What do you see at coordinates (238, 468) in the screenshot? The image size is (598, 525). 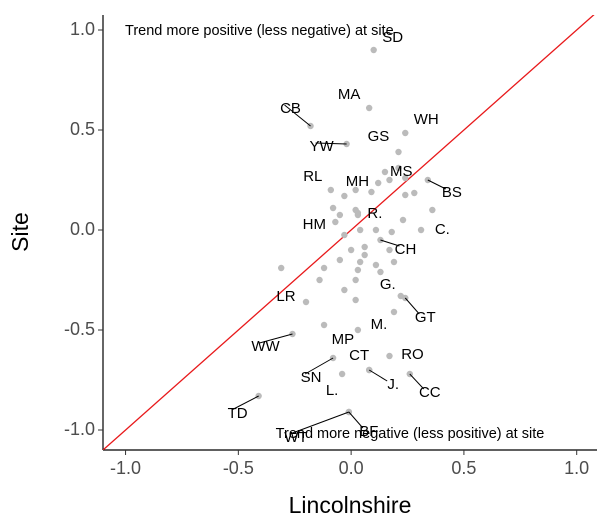 I see `x-tick-label: -0.5` at bounding box center [238, 468].